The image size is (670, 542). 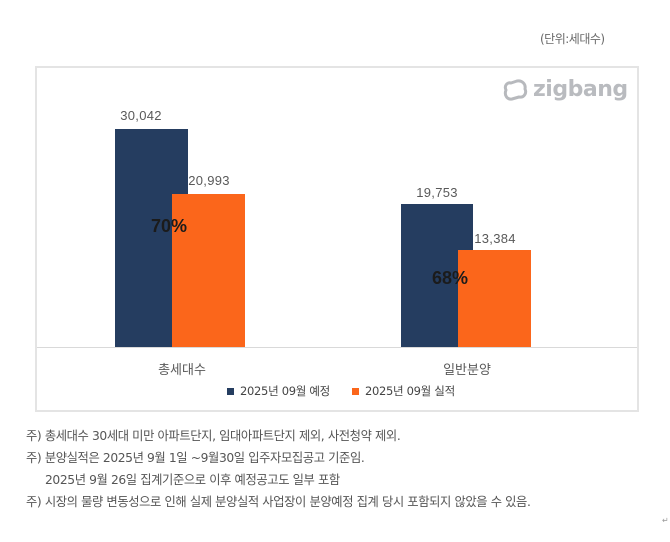 What do you see at coordinates (572, 39) in the screenshot?
I see `unit-label: (단위:세대수)` at bounding box center [572, 39].